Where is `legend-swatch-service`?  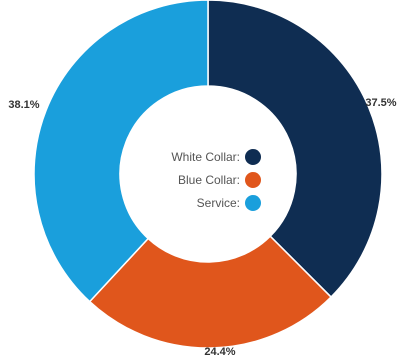 legend-swatch-service is located at coordinates (253, 203).